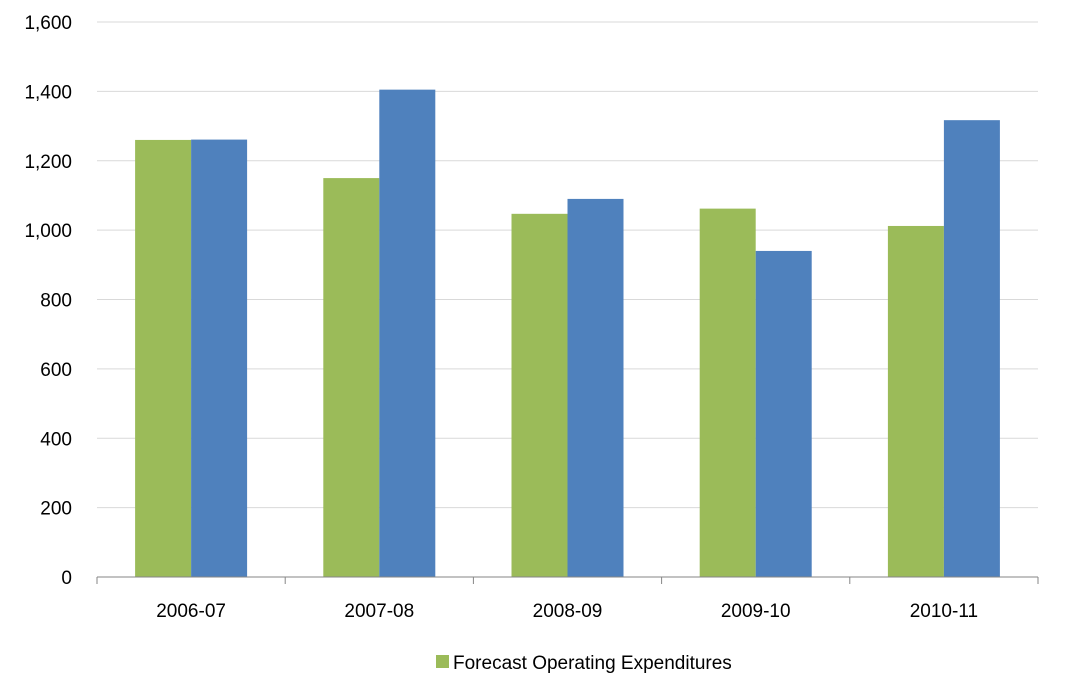 The image size is (1067, 679). What do you see at coordinates (48, 162) in the screenshot?
I see `y-tick-label: 1,200` at bounding box center [48, 162].